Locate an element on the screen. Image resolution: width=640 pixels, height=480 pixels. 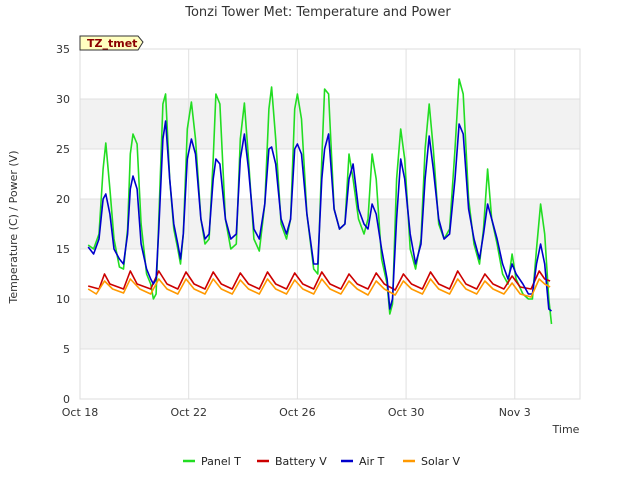
legend-label-panel-t: Panel T is located at coordinates (221, 461).